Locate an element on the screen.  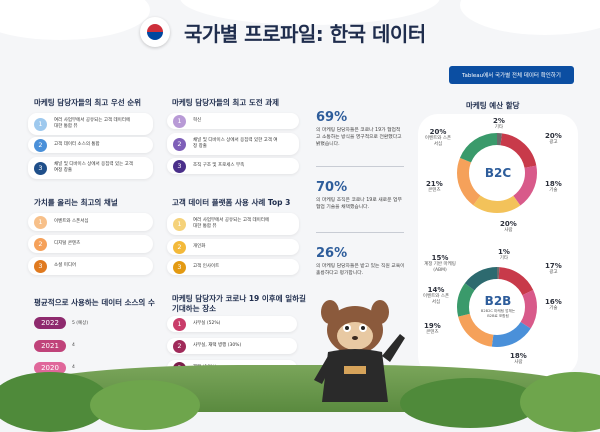
b2b-sublabel: B2B2C 마케팅 업체는 B2B로 포함됨 is located at coordinates (498, 313).